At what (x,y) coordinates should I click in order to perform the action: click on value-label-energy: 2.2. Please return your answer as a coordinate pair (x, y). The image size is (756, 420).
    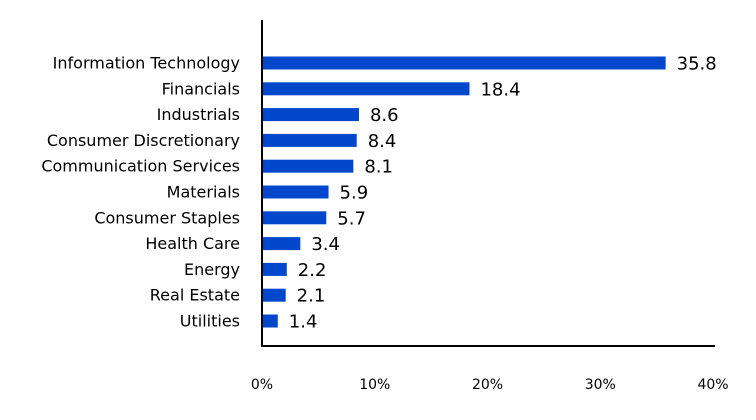
    Looking at the image, I should click on (312, 270).